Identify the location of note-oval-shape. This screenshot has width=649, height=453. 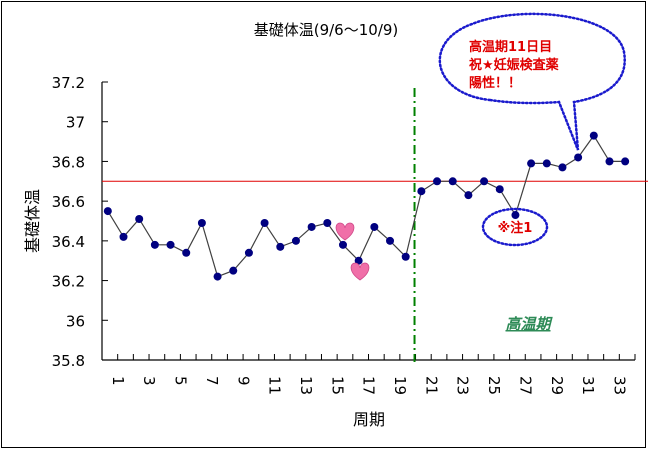
(515, 227).